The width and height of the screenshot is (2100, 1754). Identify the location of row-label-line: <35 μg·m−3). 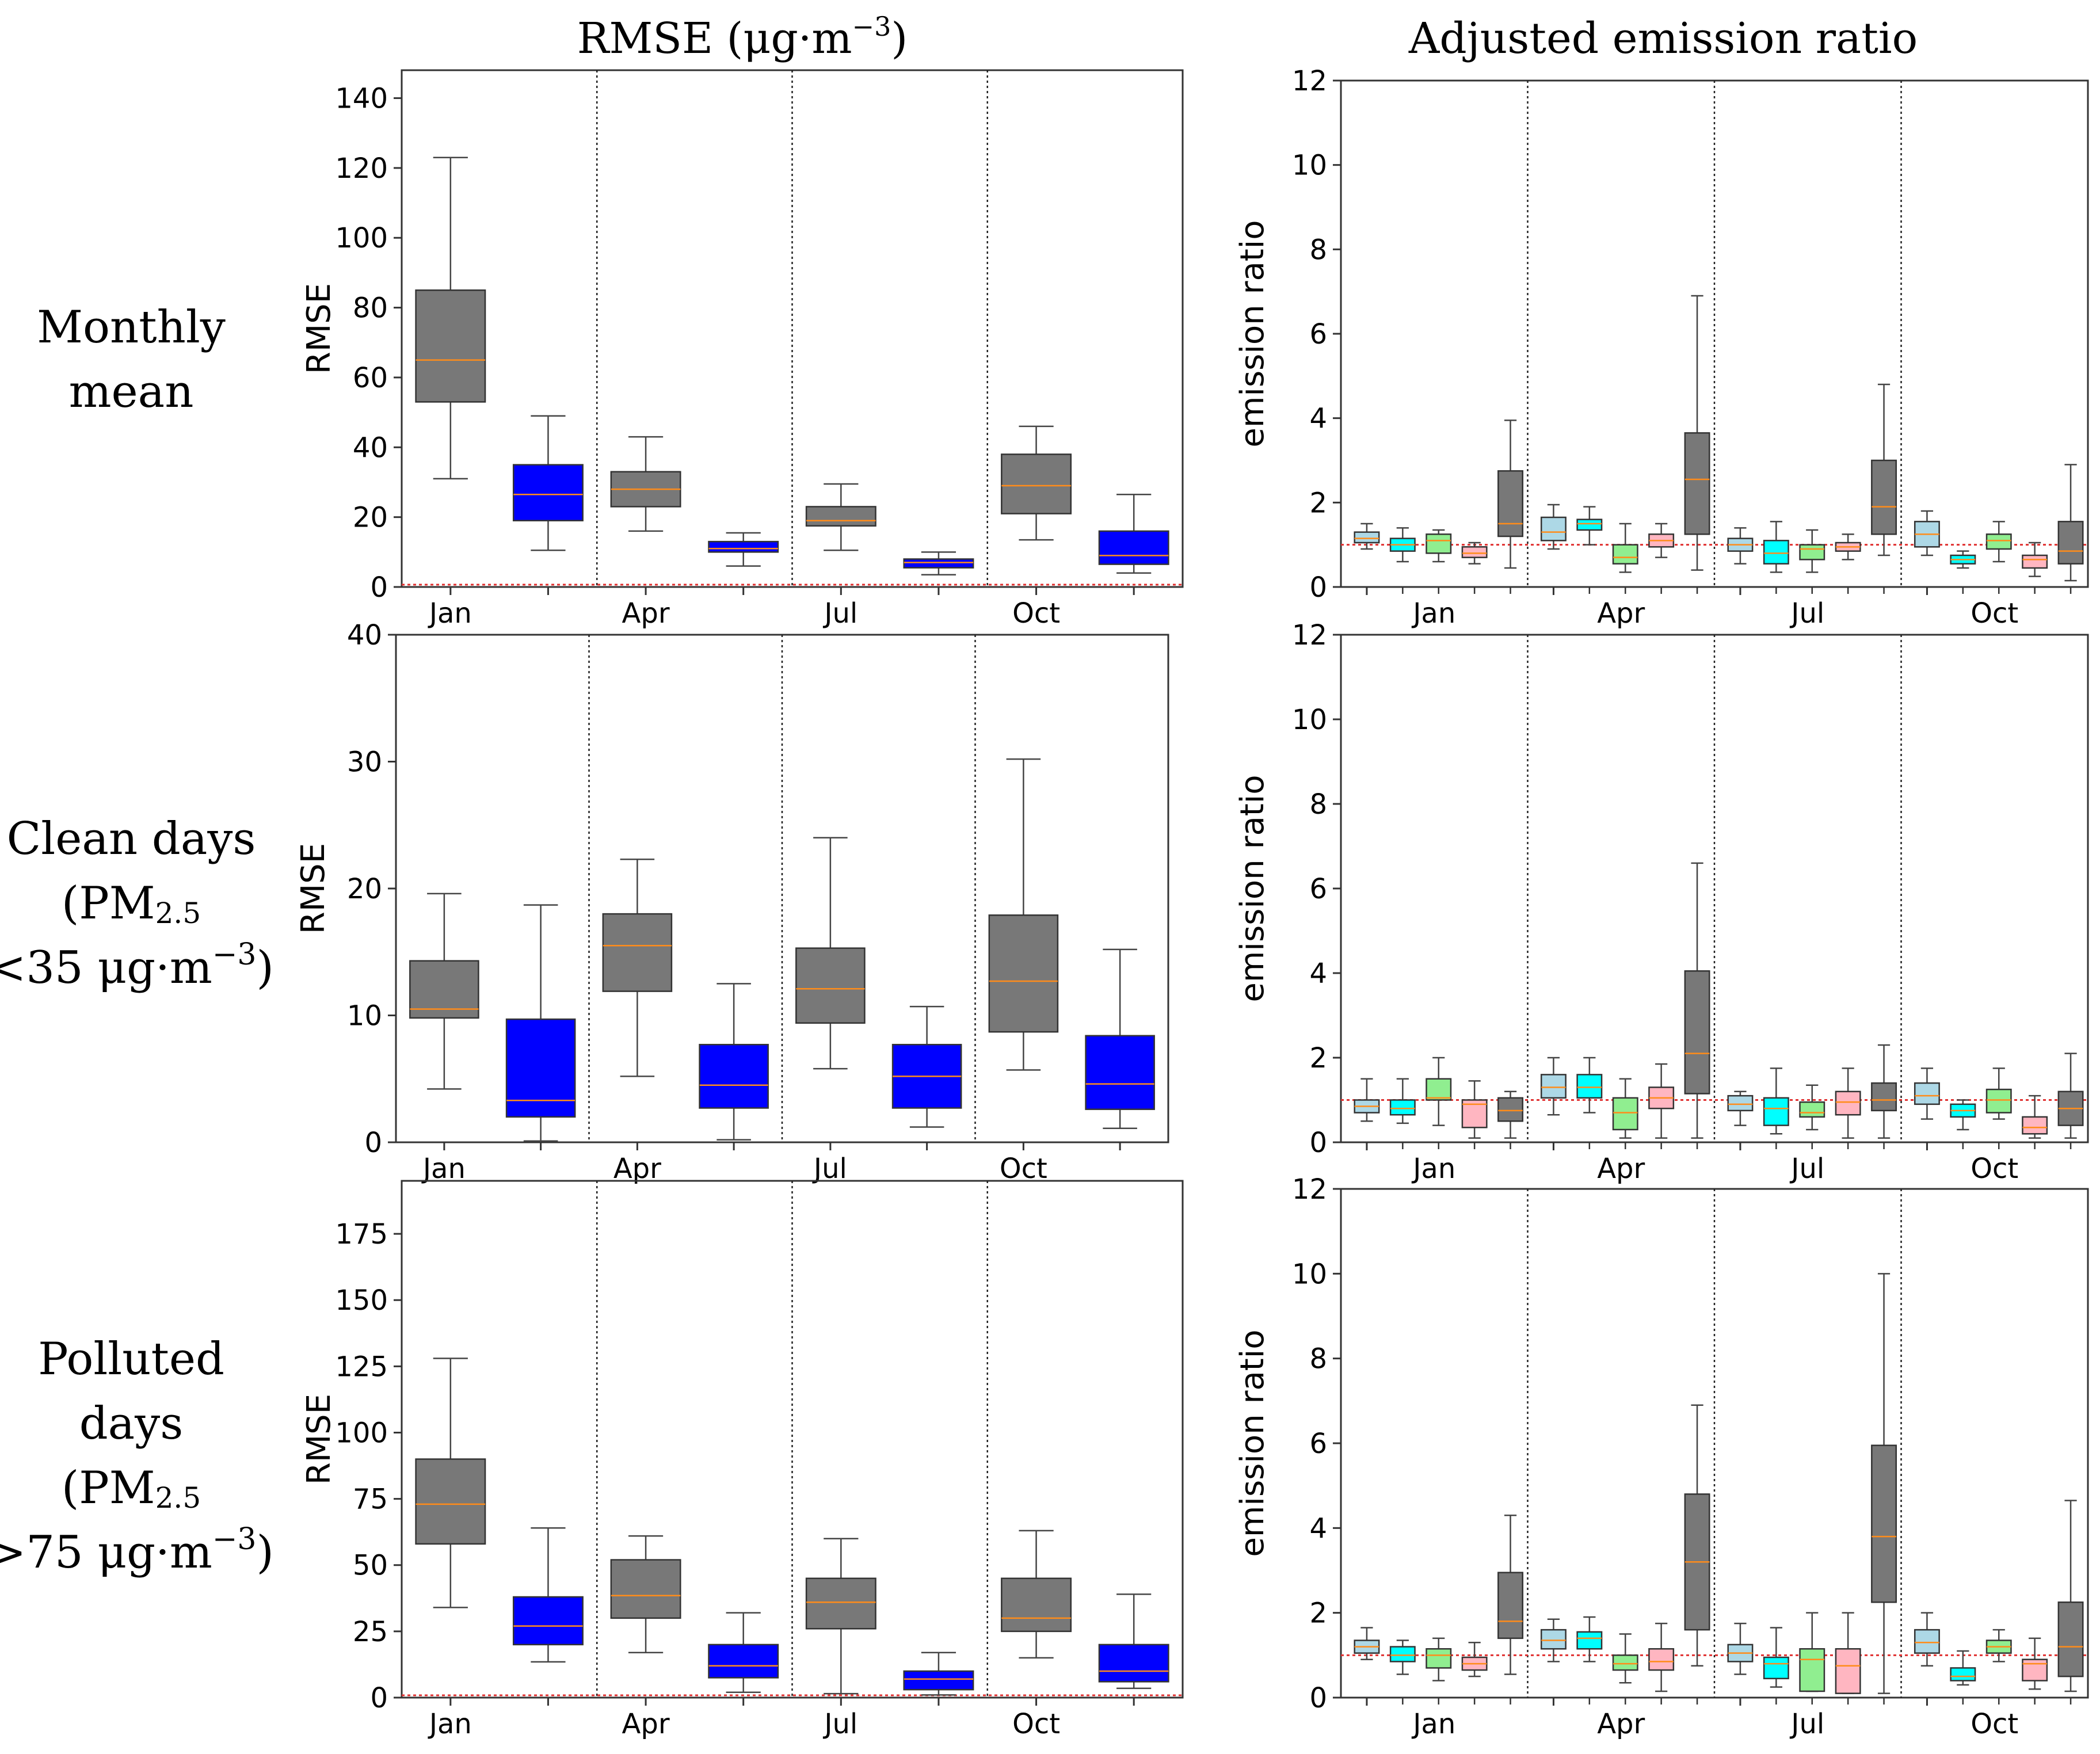
(137, 965).